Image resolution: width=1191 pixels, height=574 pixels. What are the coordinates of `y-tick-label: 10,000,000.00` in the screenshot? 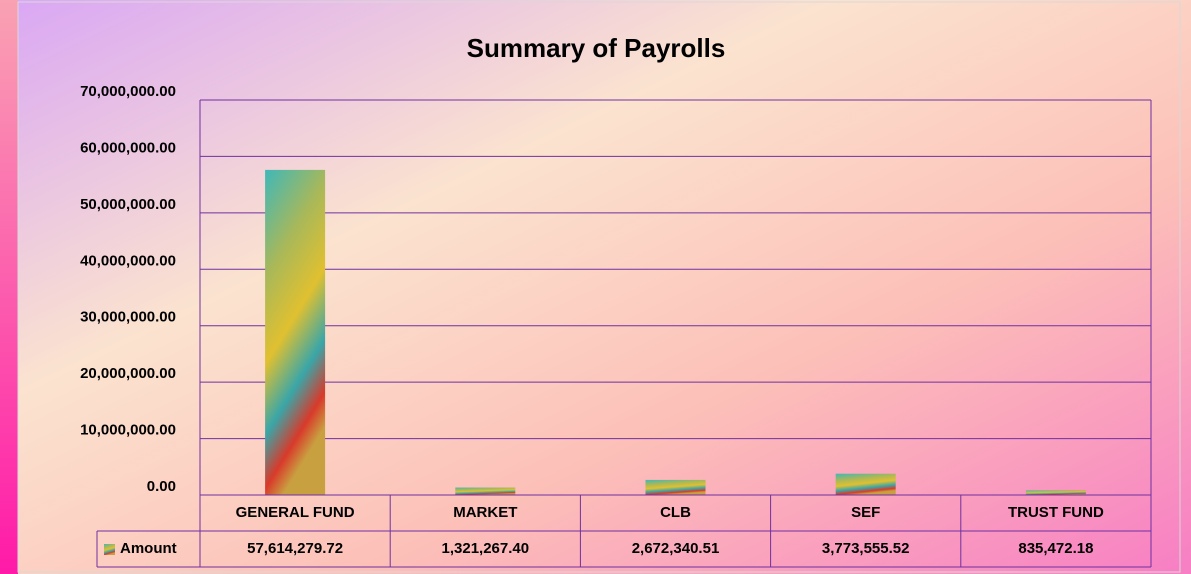 It's located at (128, 430).